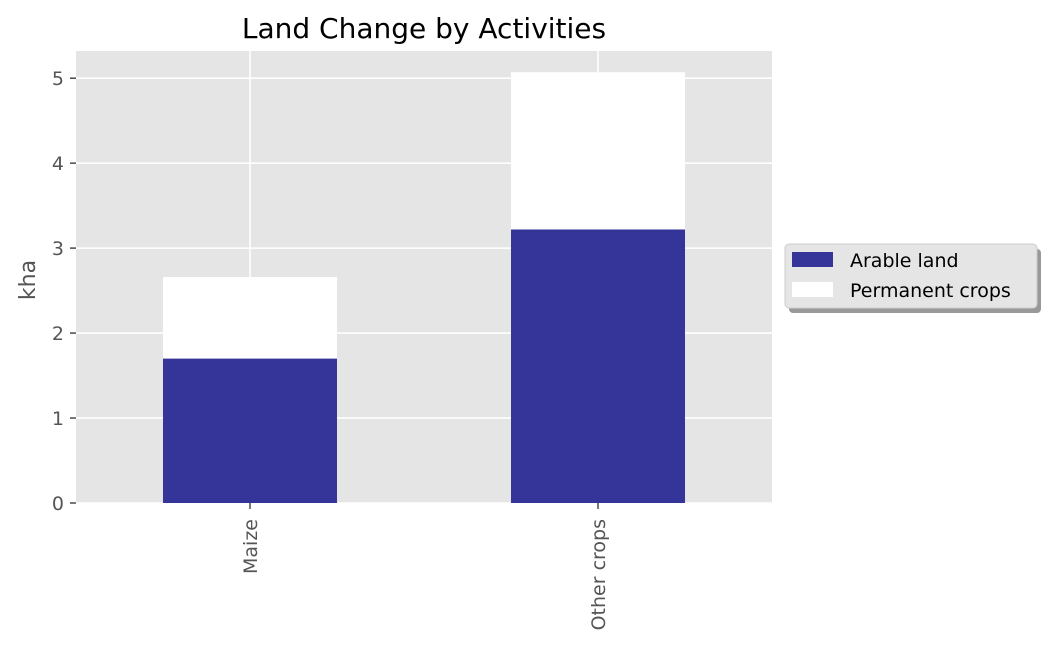 The image size is (1050, 655). Describe the element at coordinates (930, 291) in the screenshot. I see `legend-label: Permanent crops` at that location.